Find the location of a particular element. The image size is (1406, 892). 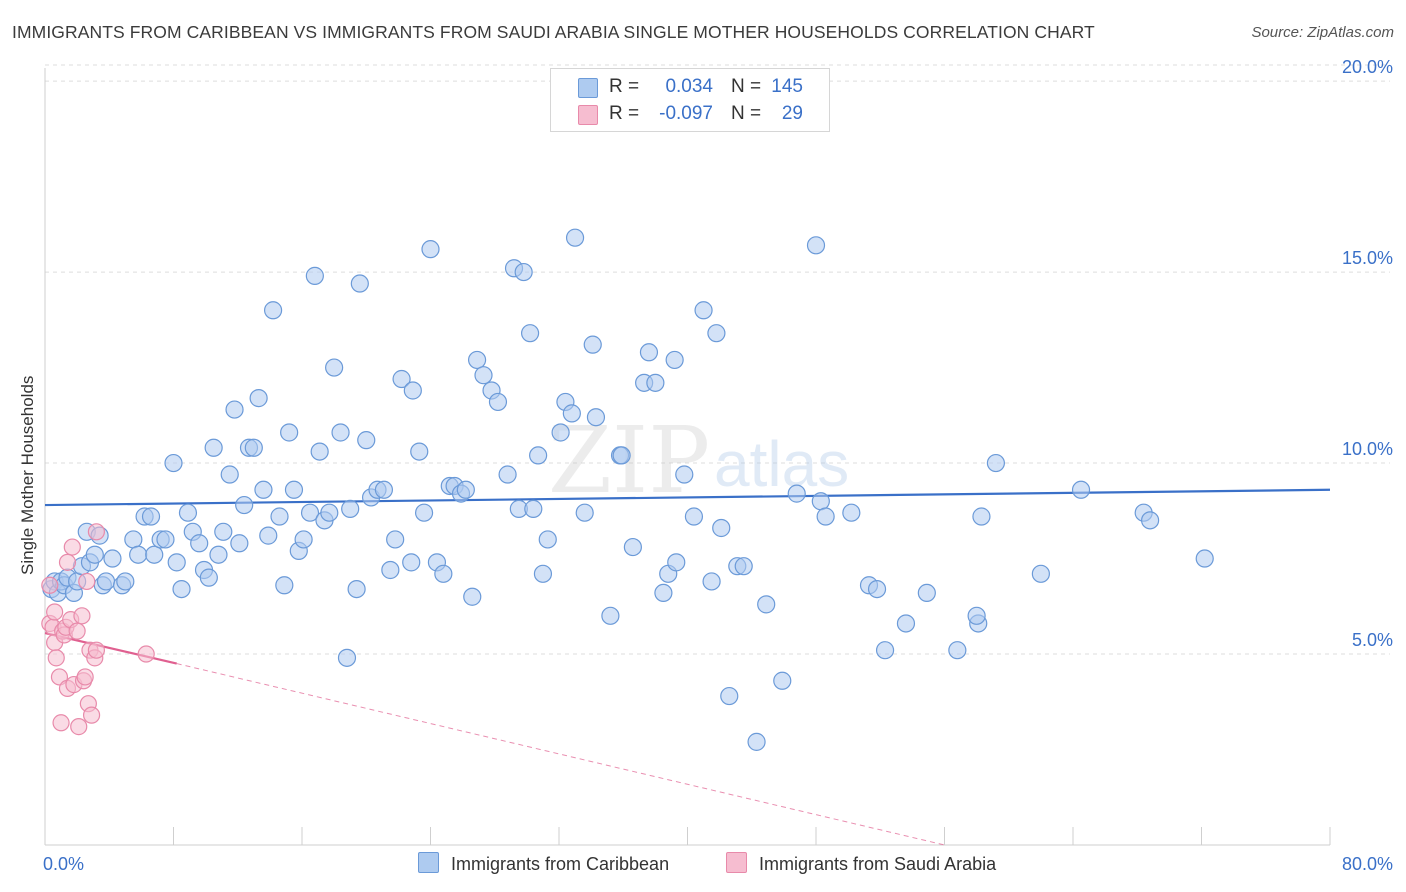

y-tick-label: 15.0% is located at coordinates (1367, 258).